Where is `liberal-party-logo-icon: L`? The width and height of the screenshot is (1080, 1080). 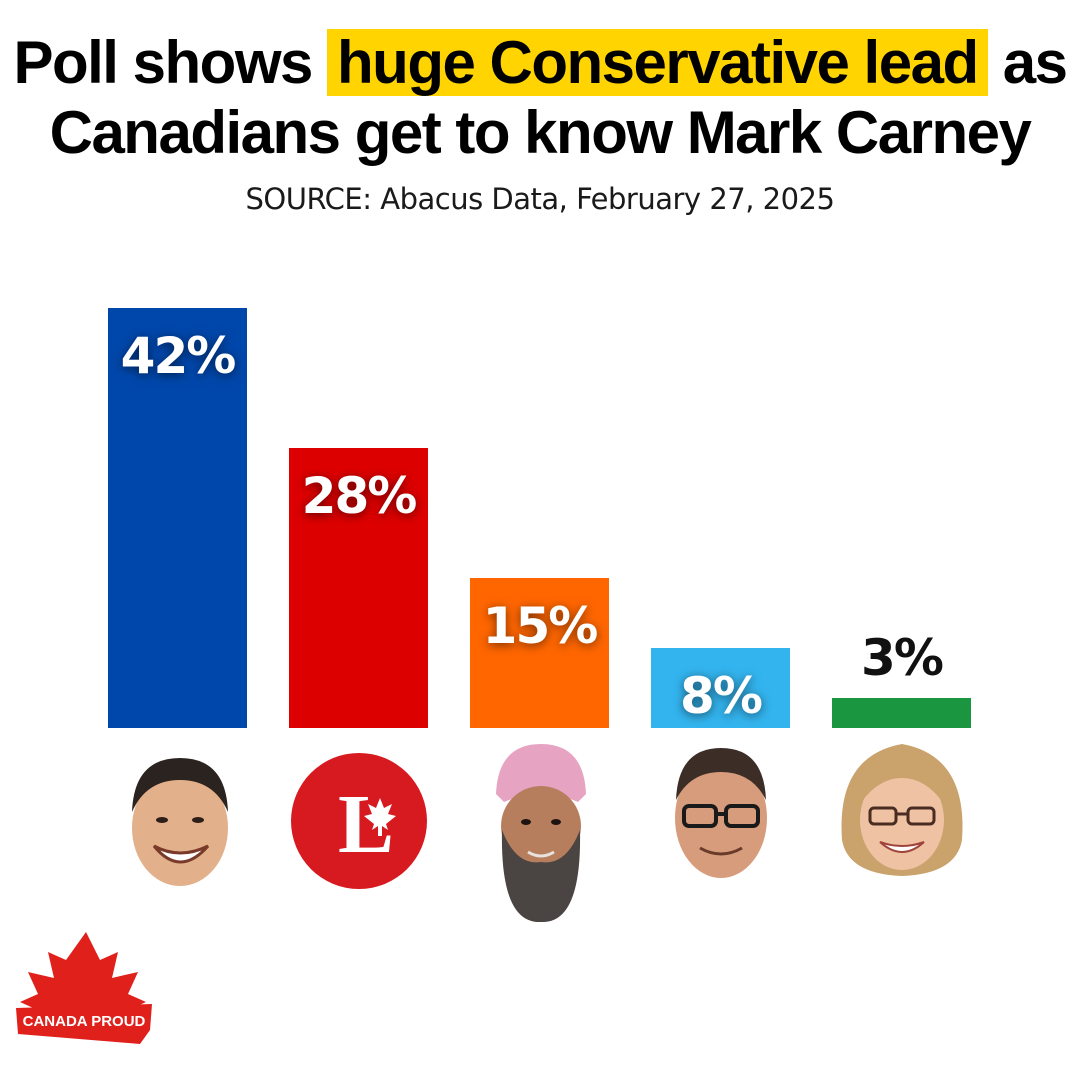
liberal-party-logo-icon: L is located at coordinates (359, 821).